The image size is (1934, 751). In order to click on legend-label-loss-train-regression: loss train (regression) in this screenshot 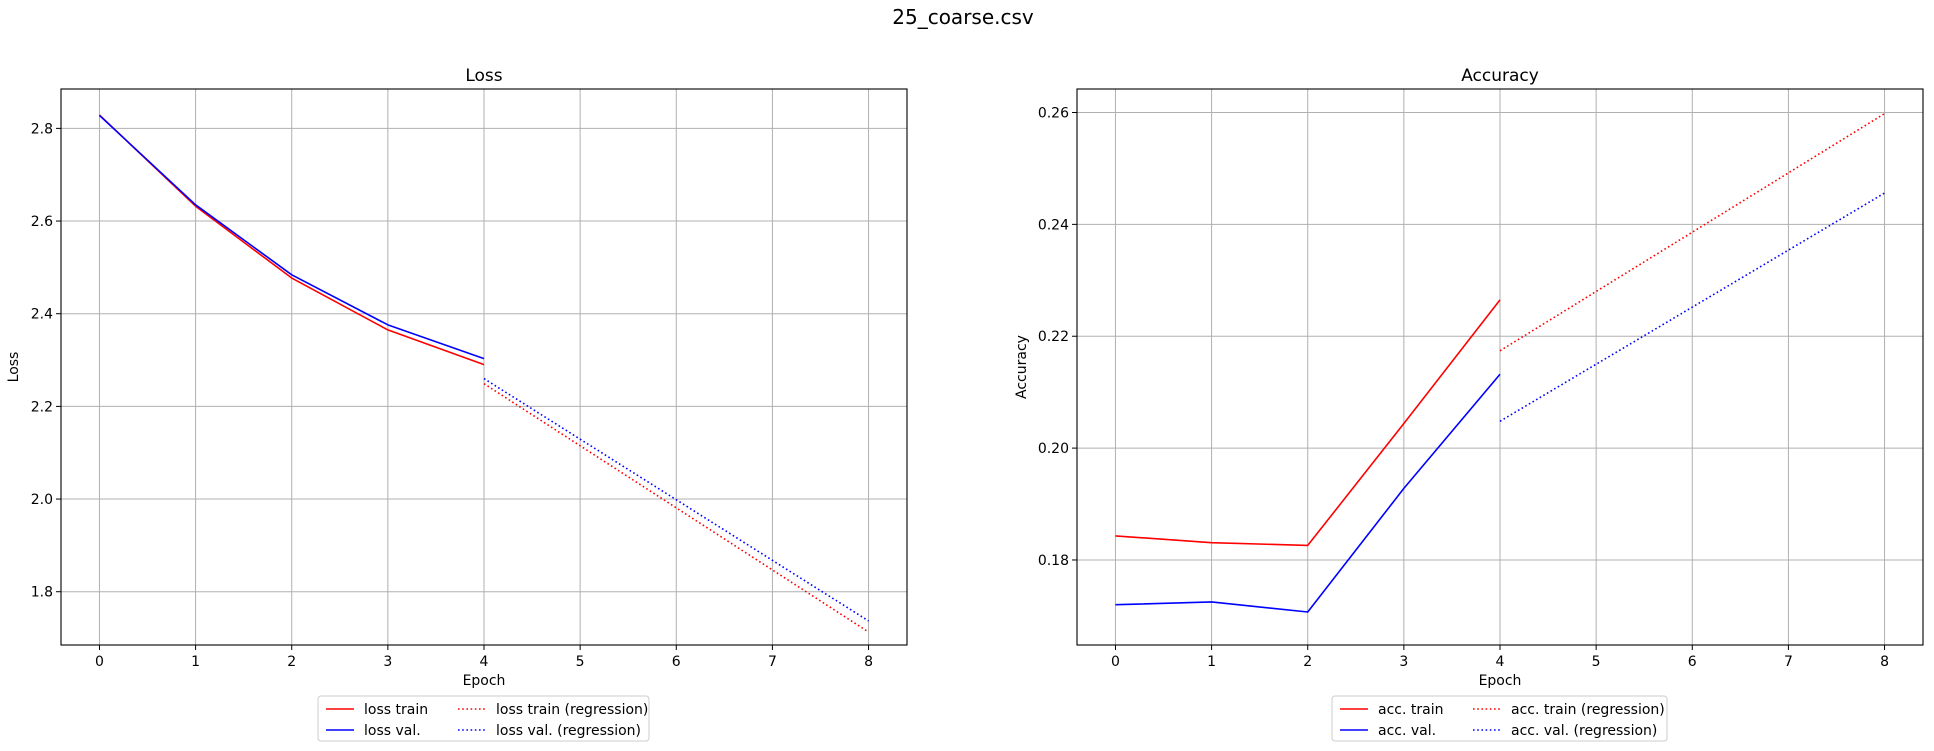, I will do `click(572, 710)`.